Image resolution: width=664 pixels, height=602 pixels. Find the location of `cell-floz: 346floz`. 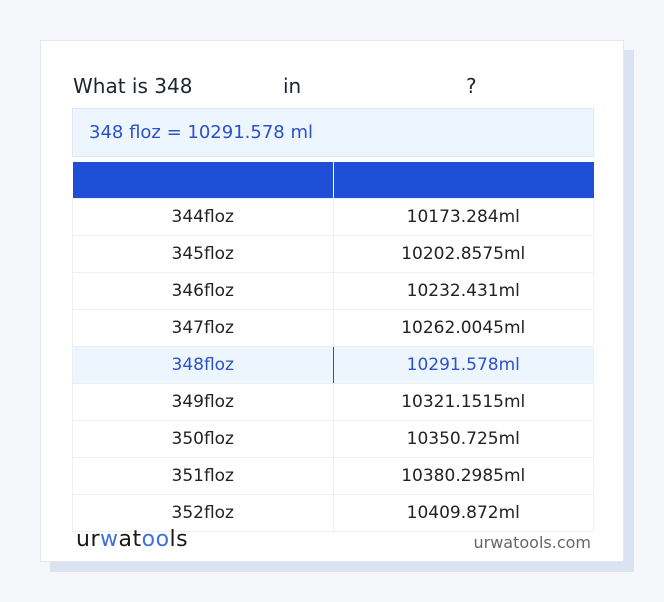

cell-floz: 346floz is located at coordinates (203, 291).